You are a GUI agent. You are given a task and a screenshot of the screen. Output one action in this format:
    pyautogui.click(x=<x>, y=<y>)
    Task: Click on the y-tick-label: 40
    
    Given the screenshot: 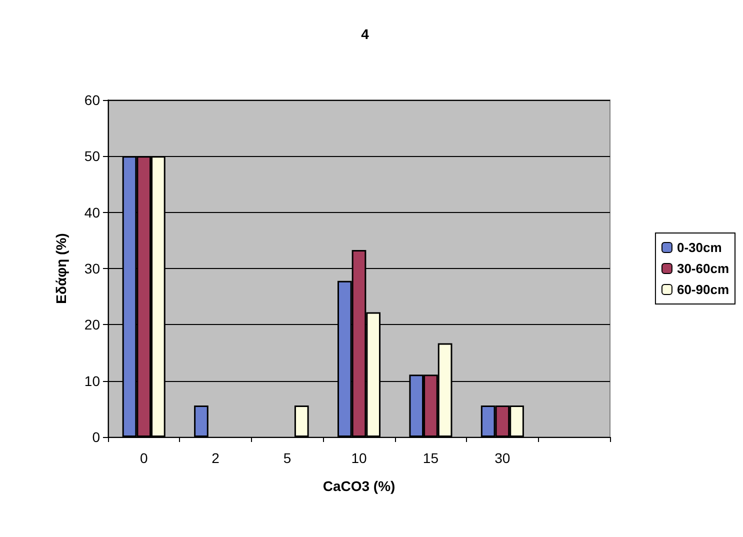 What is the action you would take?
    pyautogui.click(x=92, y=212)
    